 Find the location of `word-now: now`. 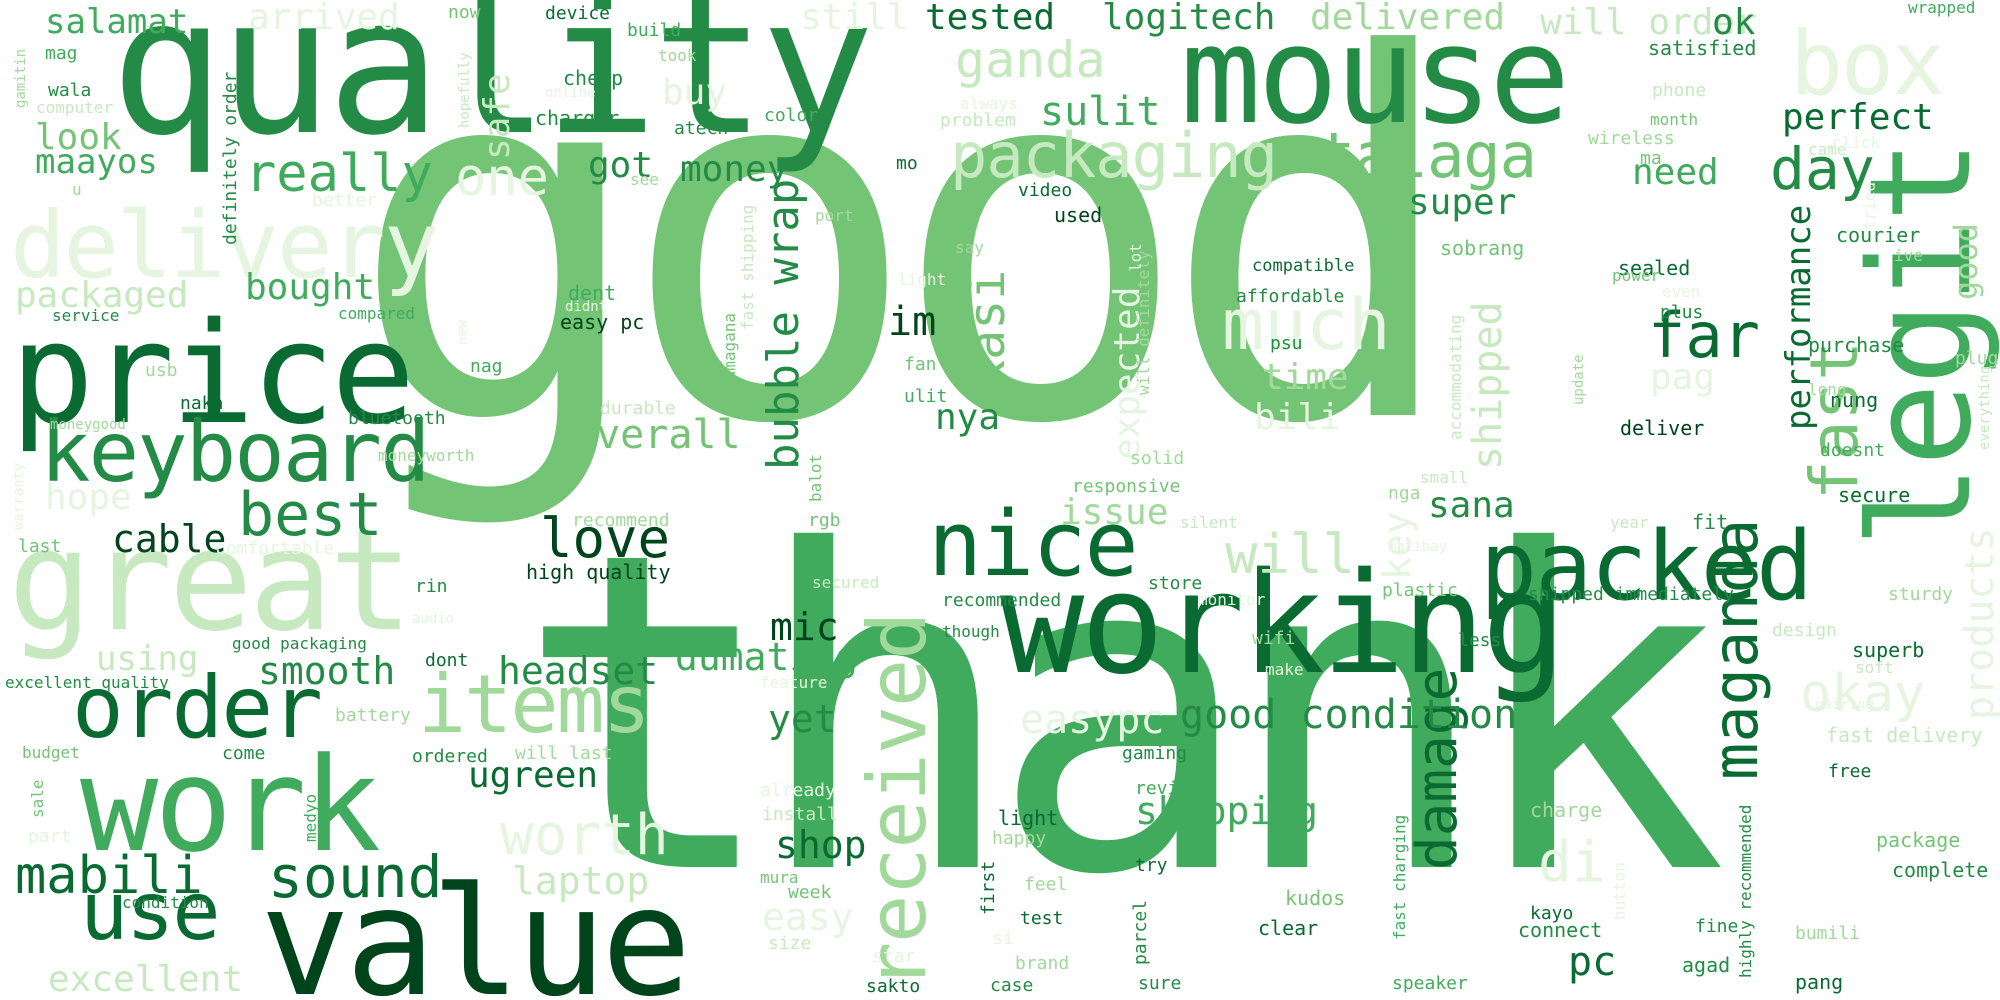

word-now: now is located at coordinates (464, 12).